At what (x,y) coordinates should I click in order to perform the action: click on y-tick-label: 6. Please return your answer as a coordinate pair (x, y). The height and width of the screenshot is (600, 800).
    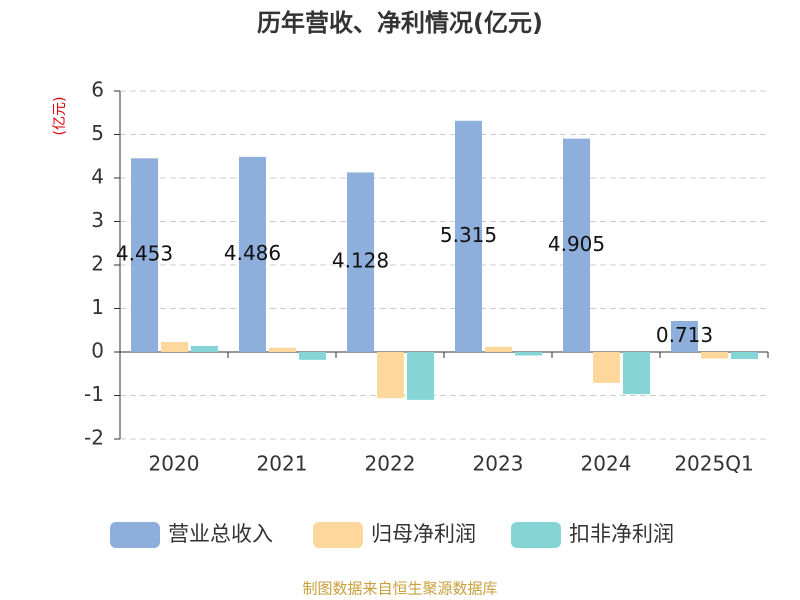
    Looking at the image, I should click on (97, 90).